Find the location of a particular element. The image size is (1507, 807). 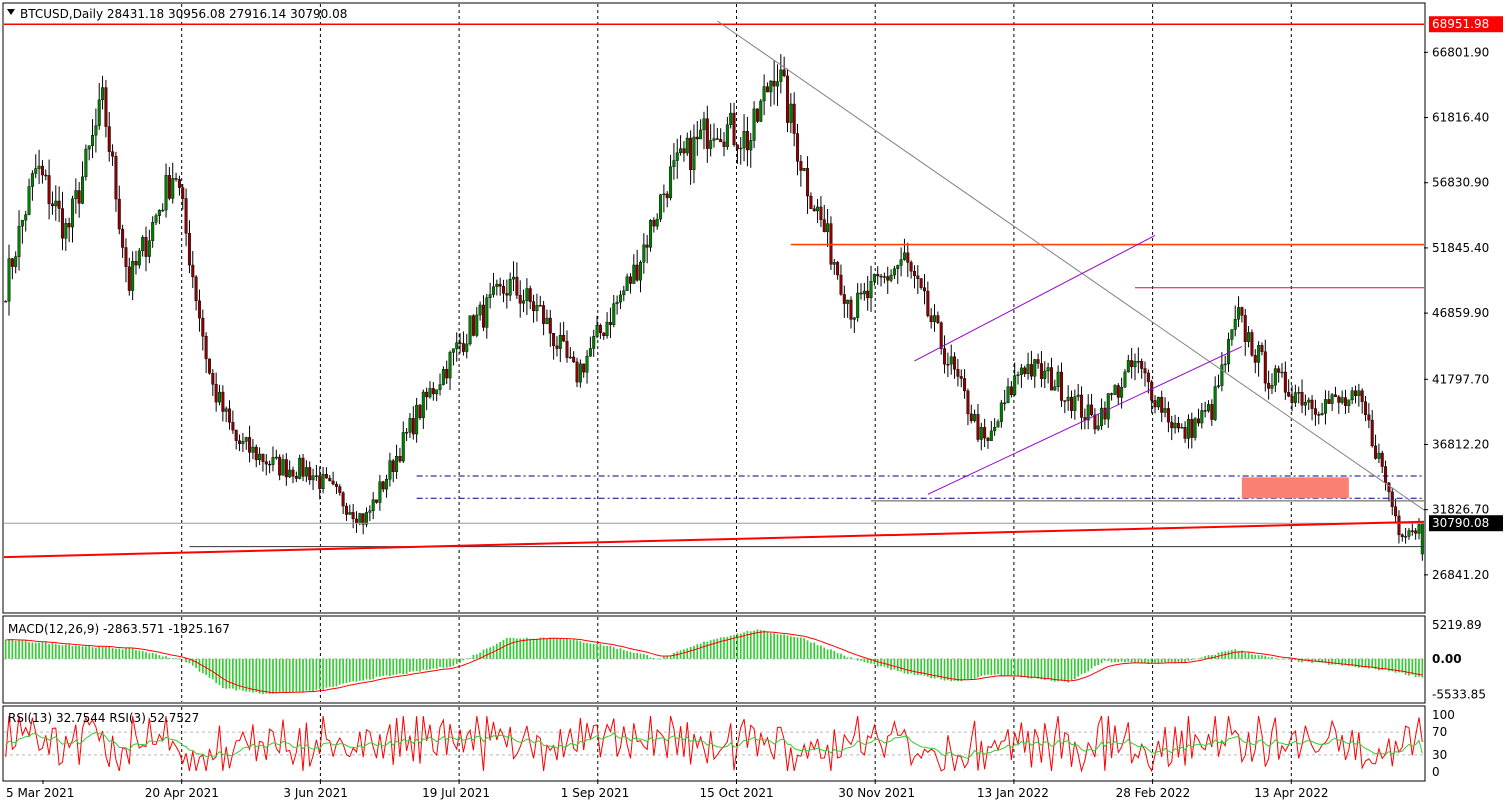

rsi-slow-line is located at coordinates (714, 745).